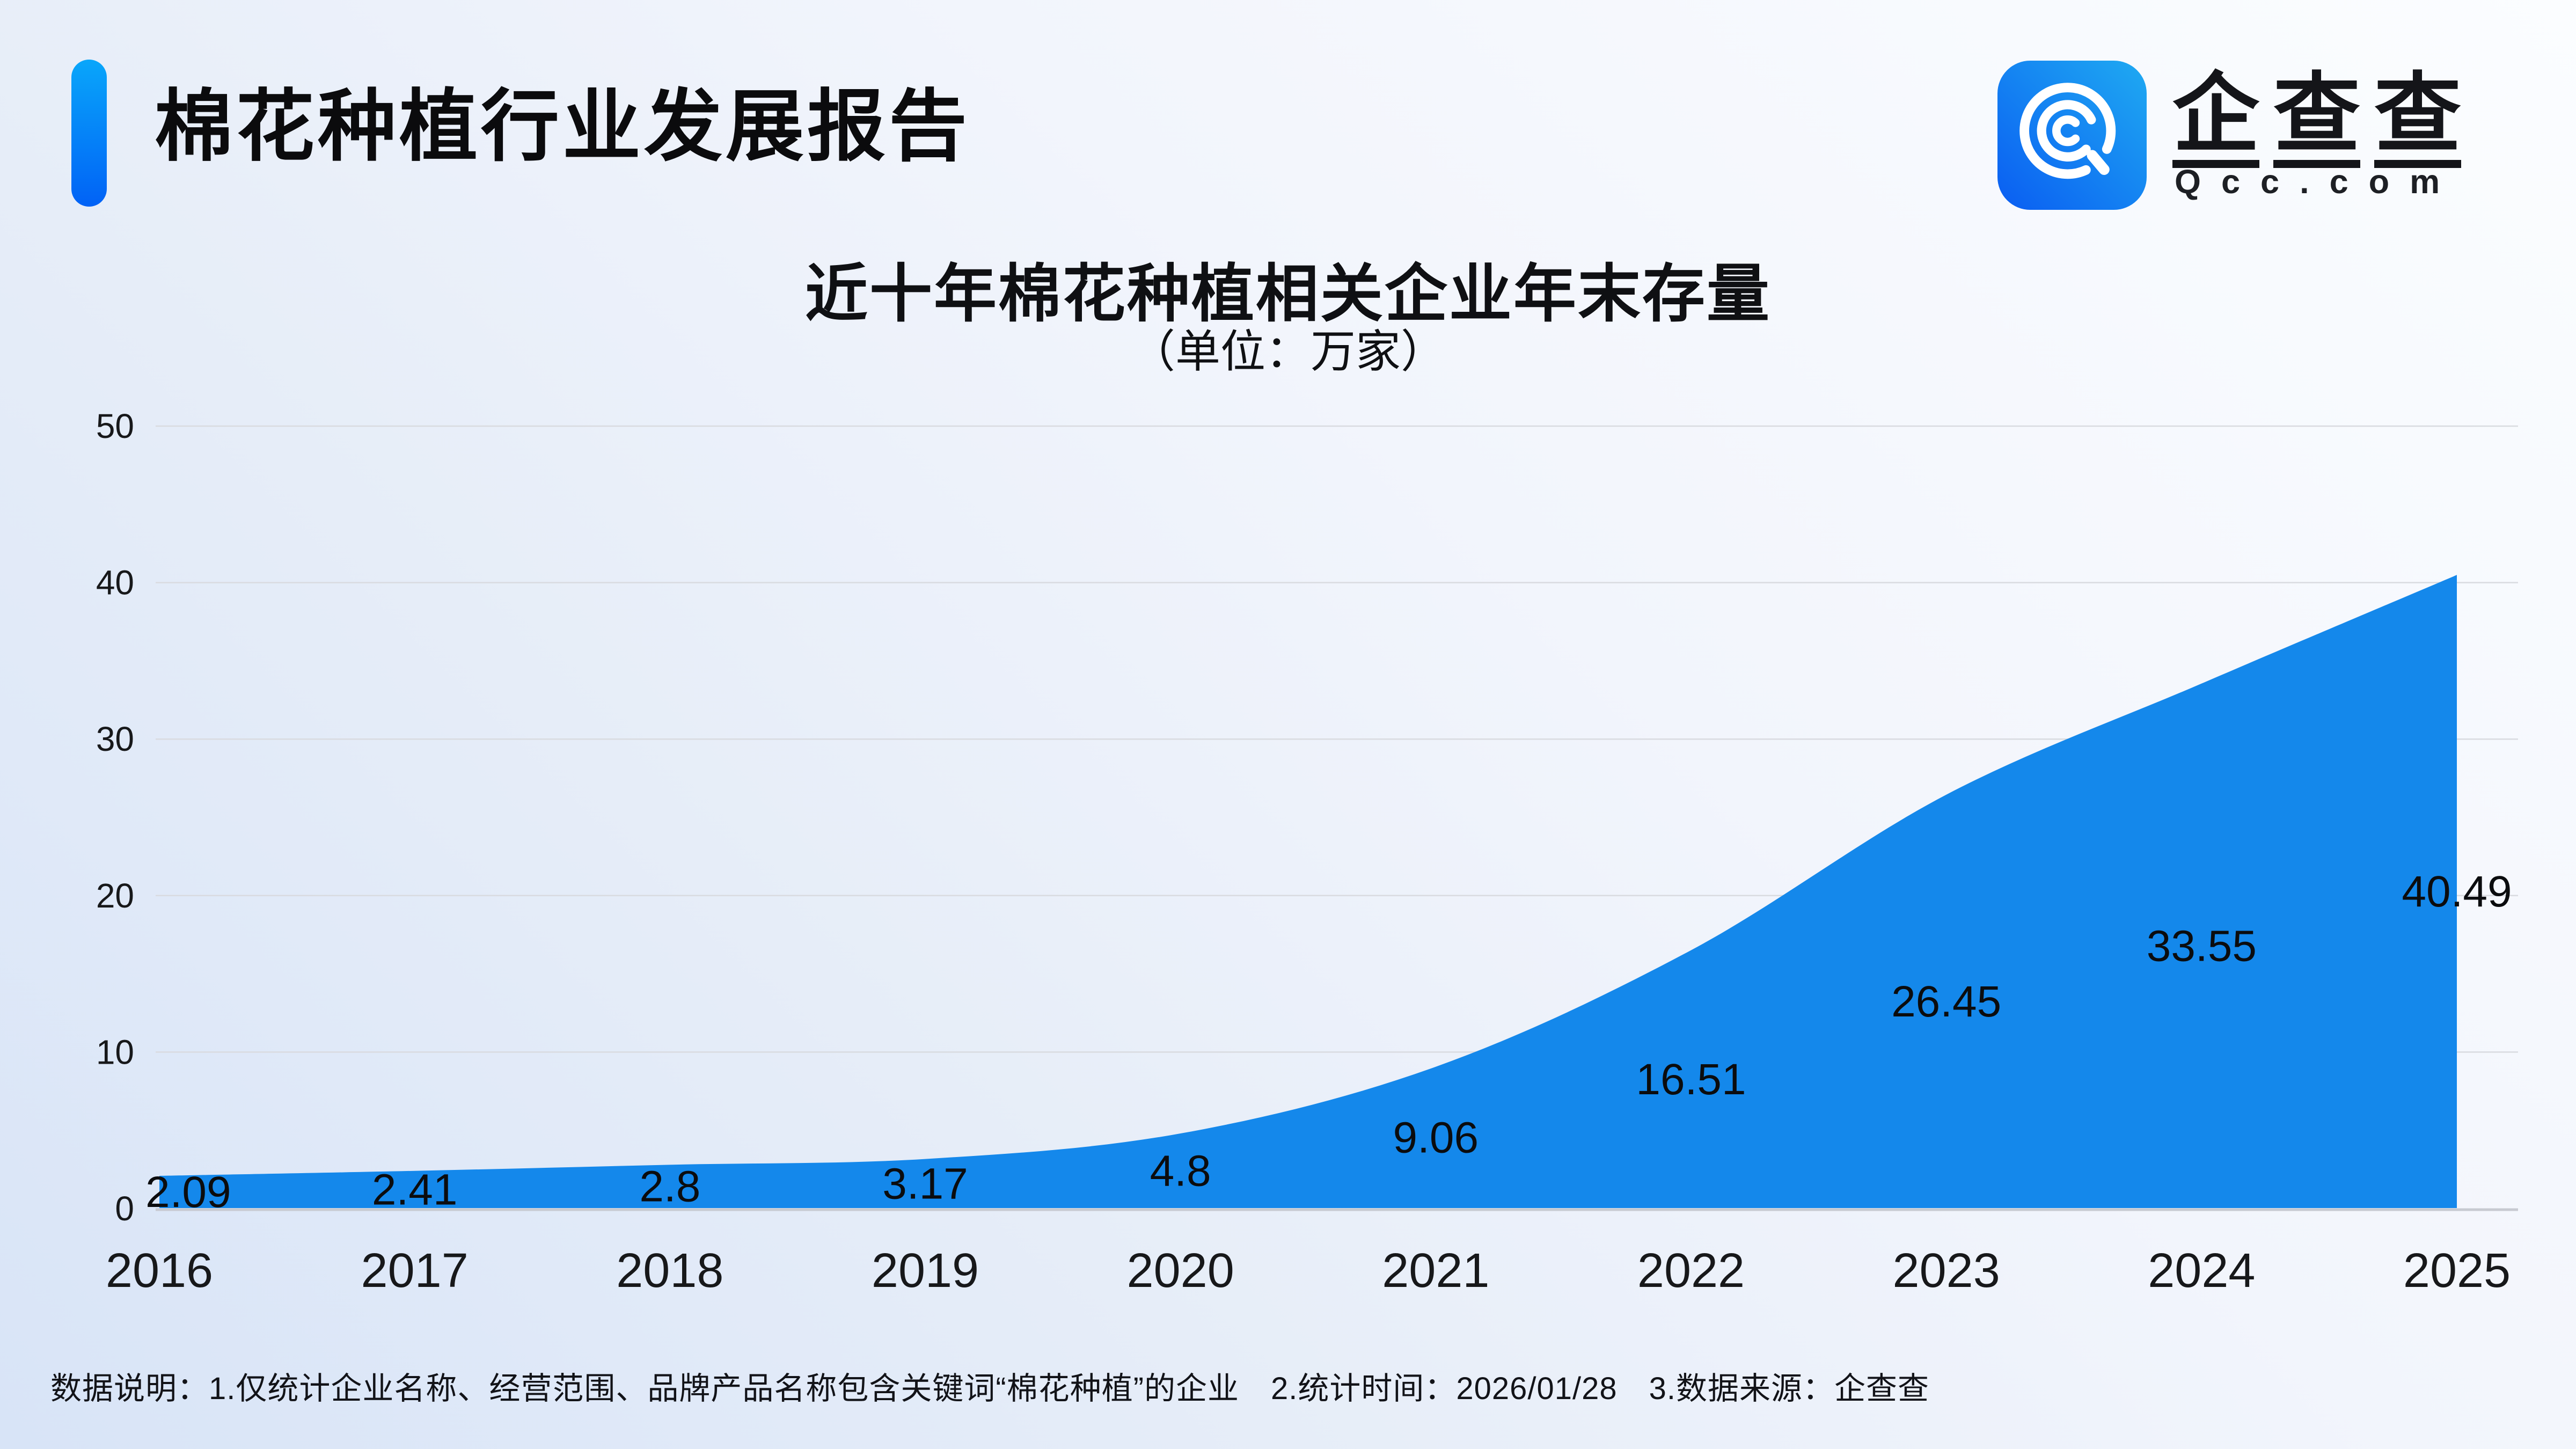  Describe the element at coordinates (115, 583) in the screenshot. I see `y-tick-label: 40` at that location.